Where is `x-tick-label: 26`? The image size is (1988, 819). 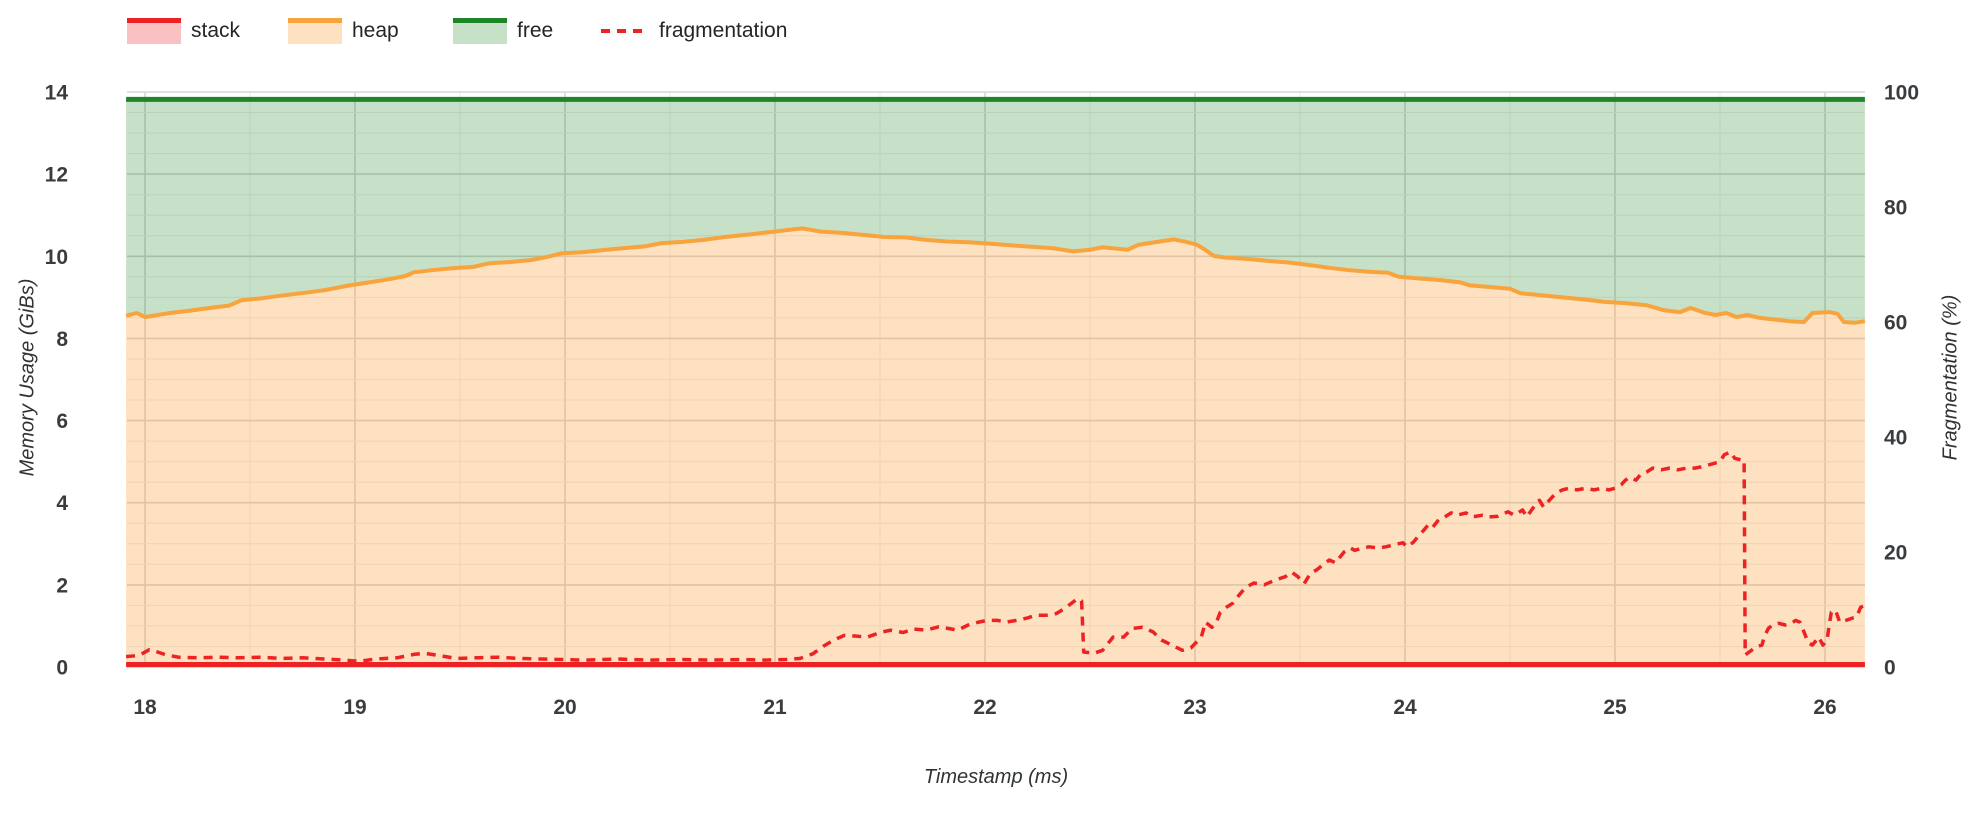
x-tick-label: 26 is located at coordinates (1824, 707).